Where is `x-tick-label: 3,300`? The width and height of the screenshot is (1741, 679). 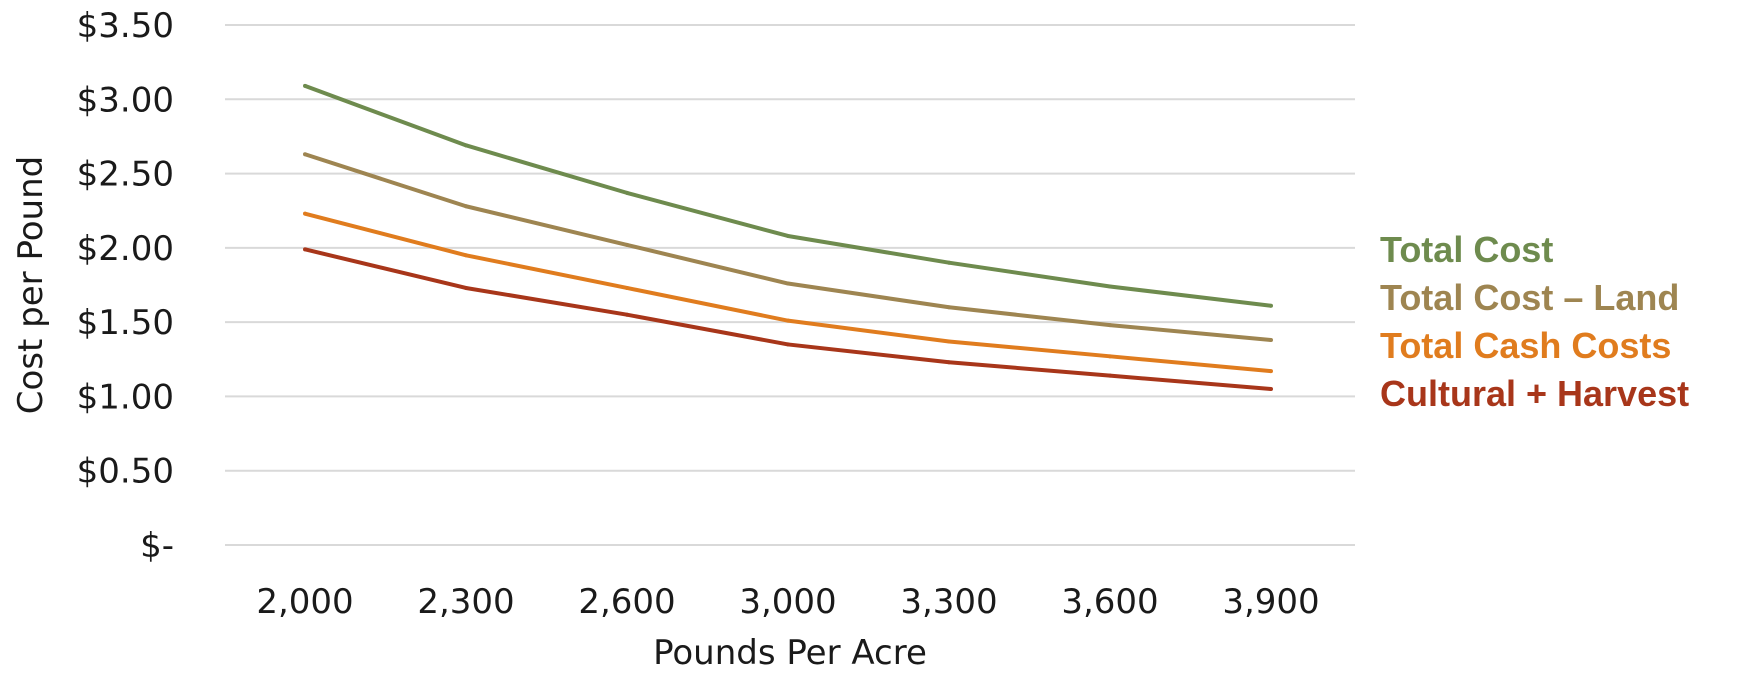
x-tick-label: 3,300 is located at coordinates (948, 602).